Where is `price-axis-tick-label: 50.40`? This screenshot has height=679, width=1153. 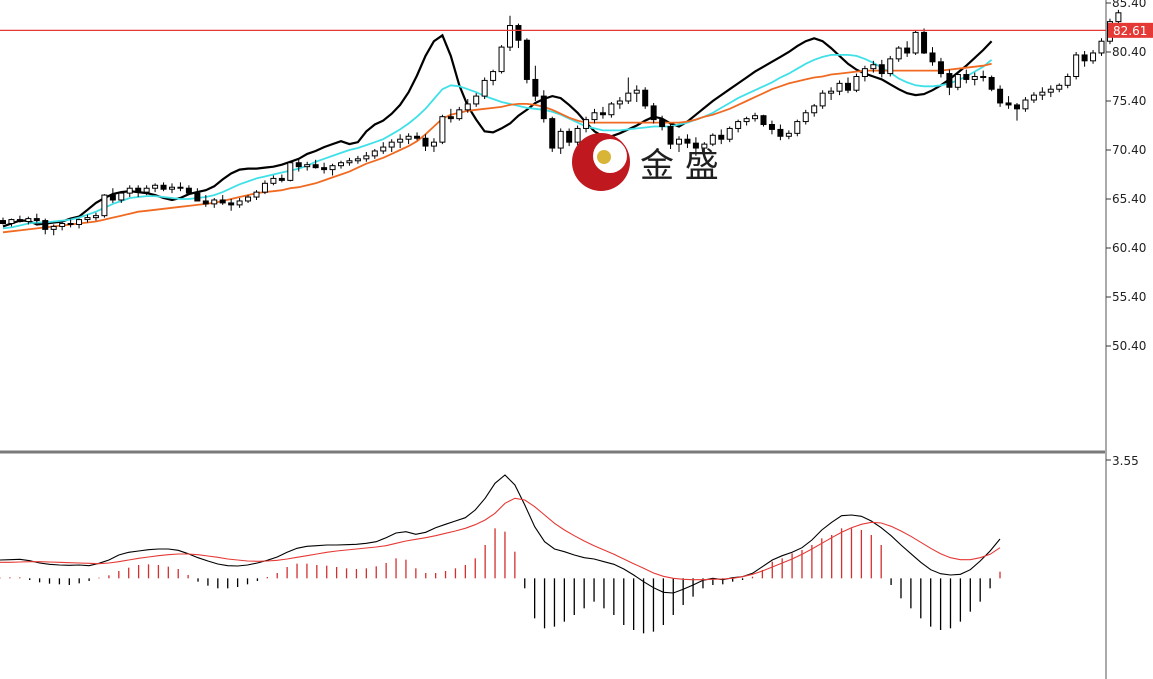
price-axis-tick-label: 50.40 is located at coordinates (1129, 346).